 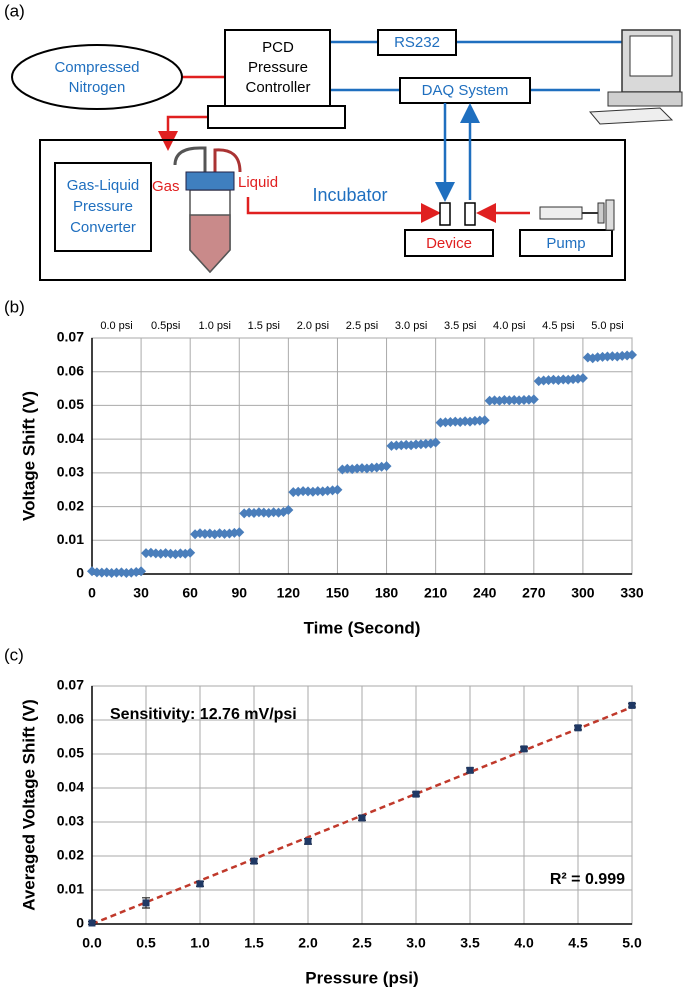 I want to click on incubator-box, so click(x=332, y=210).